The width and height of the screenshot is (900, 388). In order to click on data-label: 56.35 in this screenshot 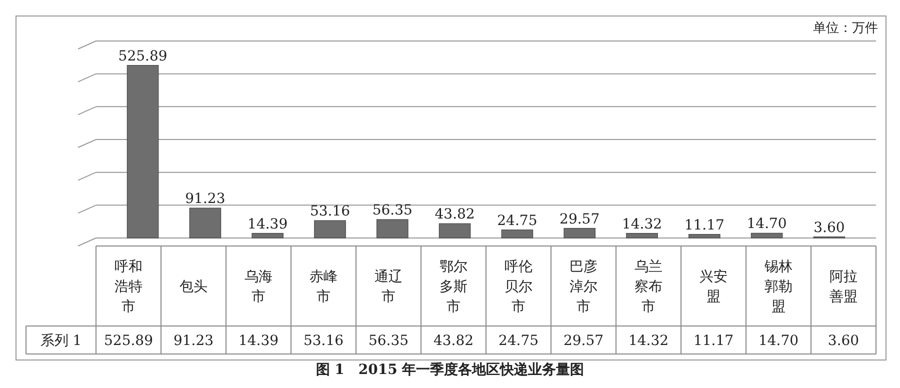, I will do `click(388, 340)`.